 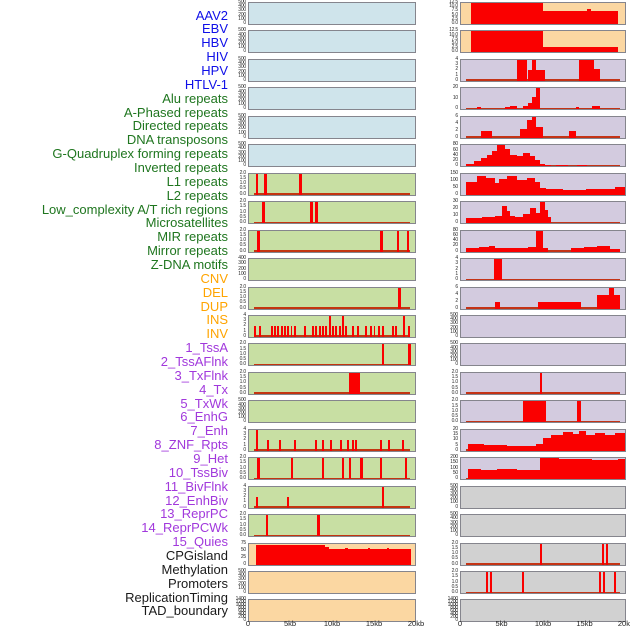 What do you see at coordinates (201, 375) in the screenshot?
I see `row-label-3-txflnk: 3_TxFlnk` at bounding box center [201, 375].